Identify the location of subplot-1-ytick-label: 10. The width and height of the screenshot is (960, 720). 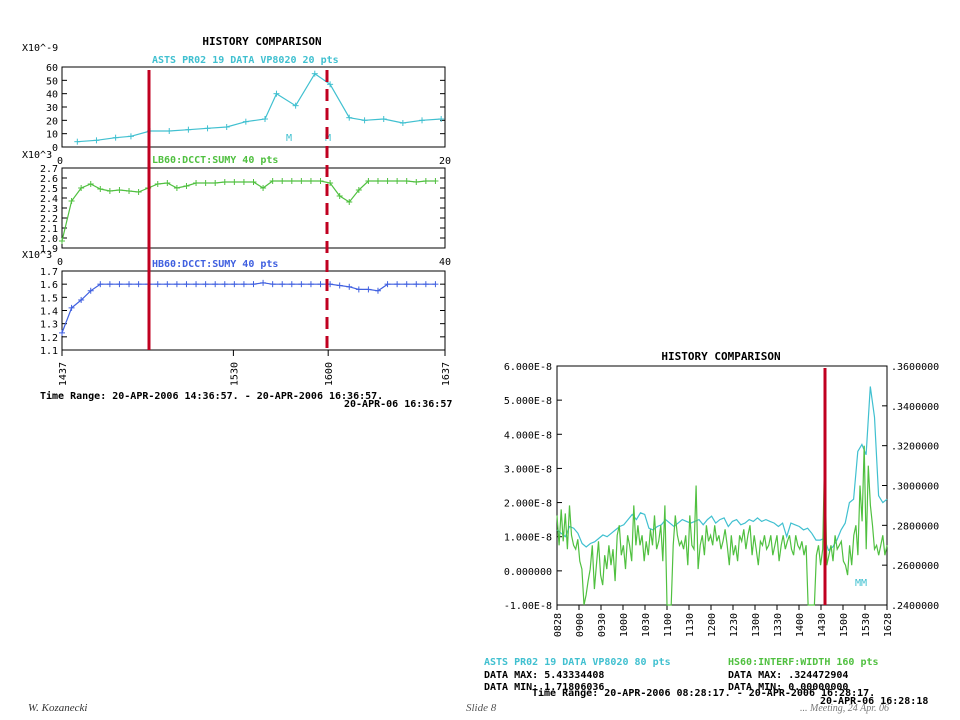
(52, 135).